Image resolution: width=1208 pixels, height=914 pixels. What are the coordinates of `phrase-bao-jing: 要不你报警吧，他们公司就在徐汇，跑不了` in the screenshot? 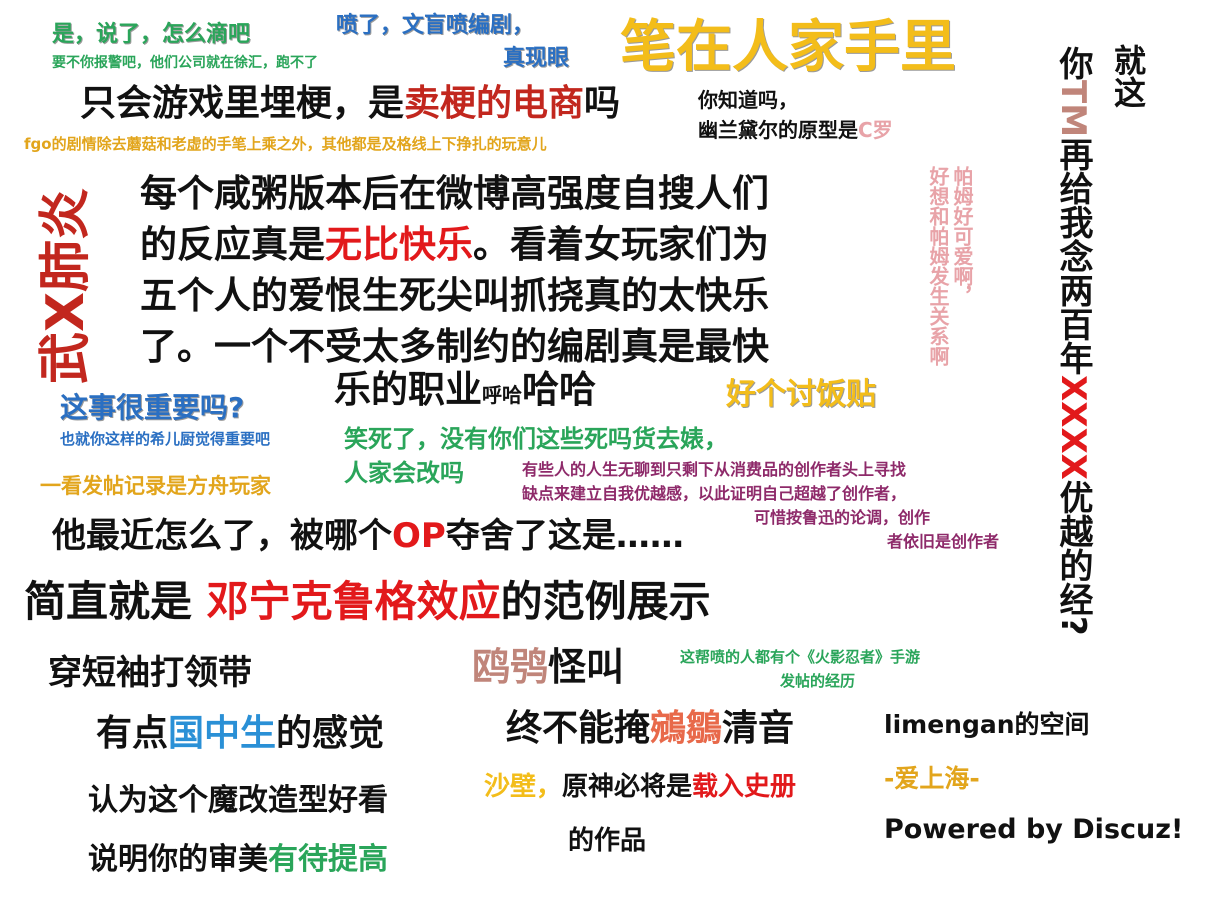 It's located at (185, 63).